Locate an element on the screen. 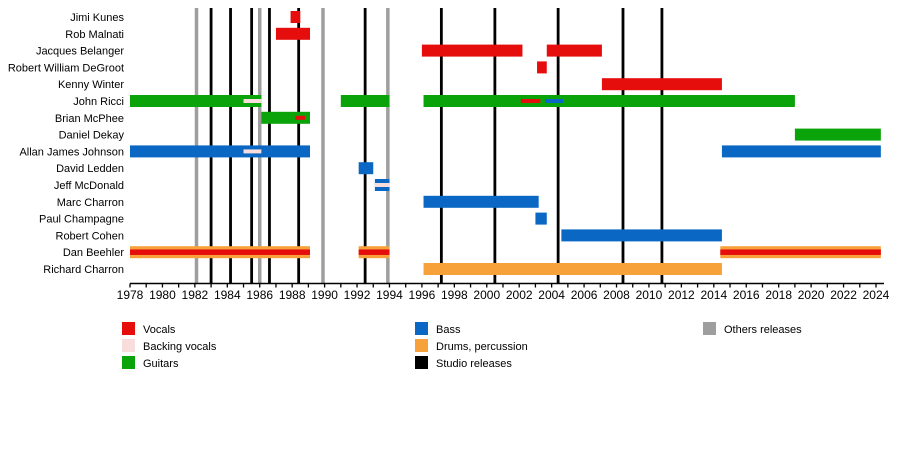 Image resolution: width=900 pixels, height=450 pixels. x-tick-label: 1996 is located at coordinates (422, 295).